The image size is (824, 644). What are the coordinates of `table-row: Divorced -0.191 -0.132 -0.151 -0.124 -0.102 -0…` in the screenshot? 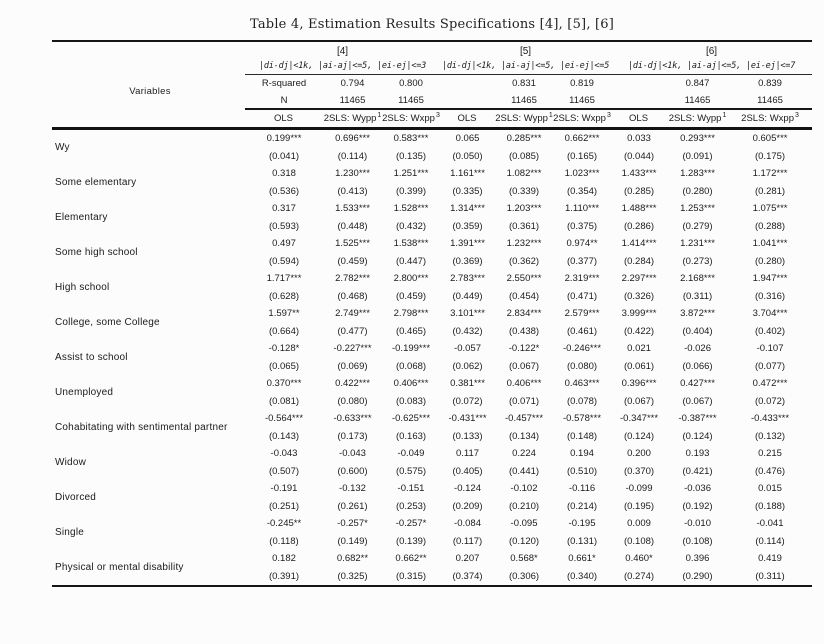 It's located at (432, 491).